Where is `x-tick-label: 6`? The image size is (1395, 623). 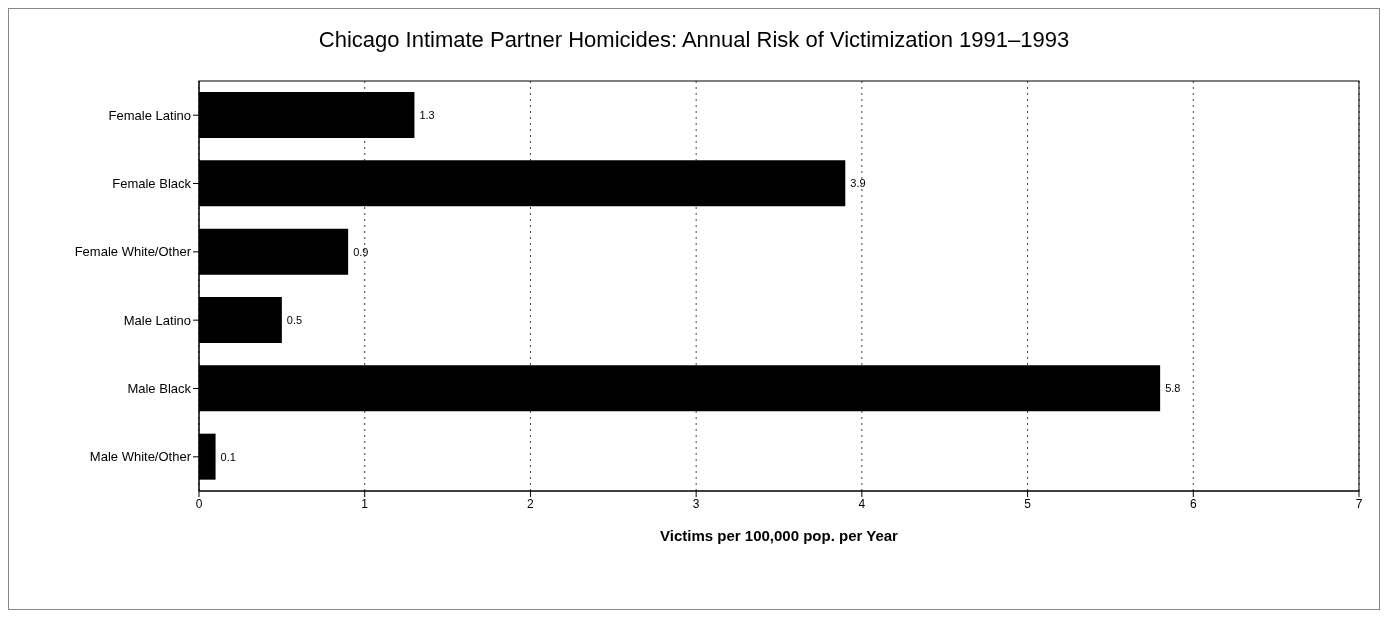 x-tick-label: 6 is located at coordinates (1193, 503).